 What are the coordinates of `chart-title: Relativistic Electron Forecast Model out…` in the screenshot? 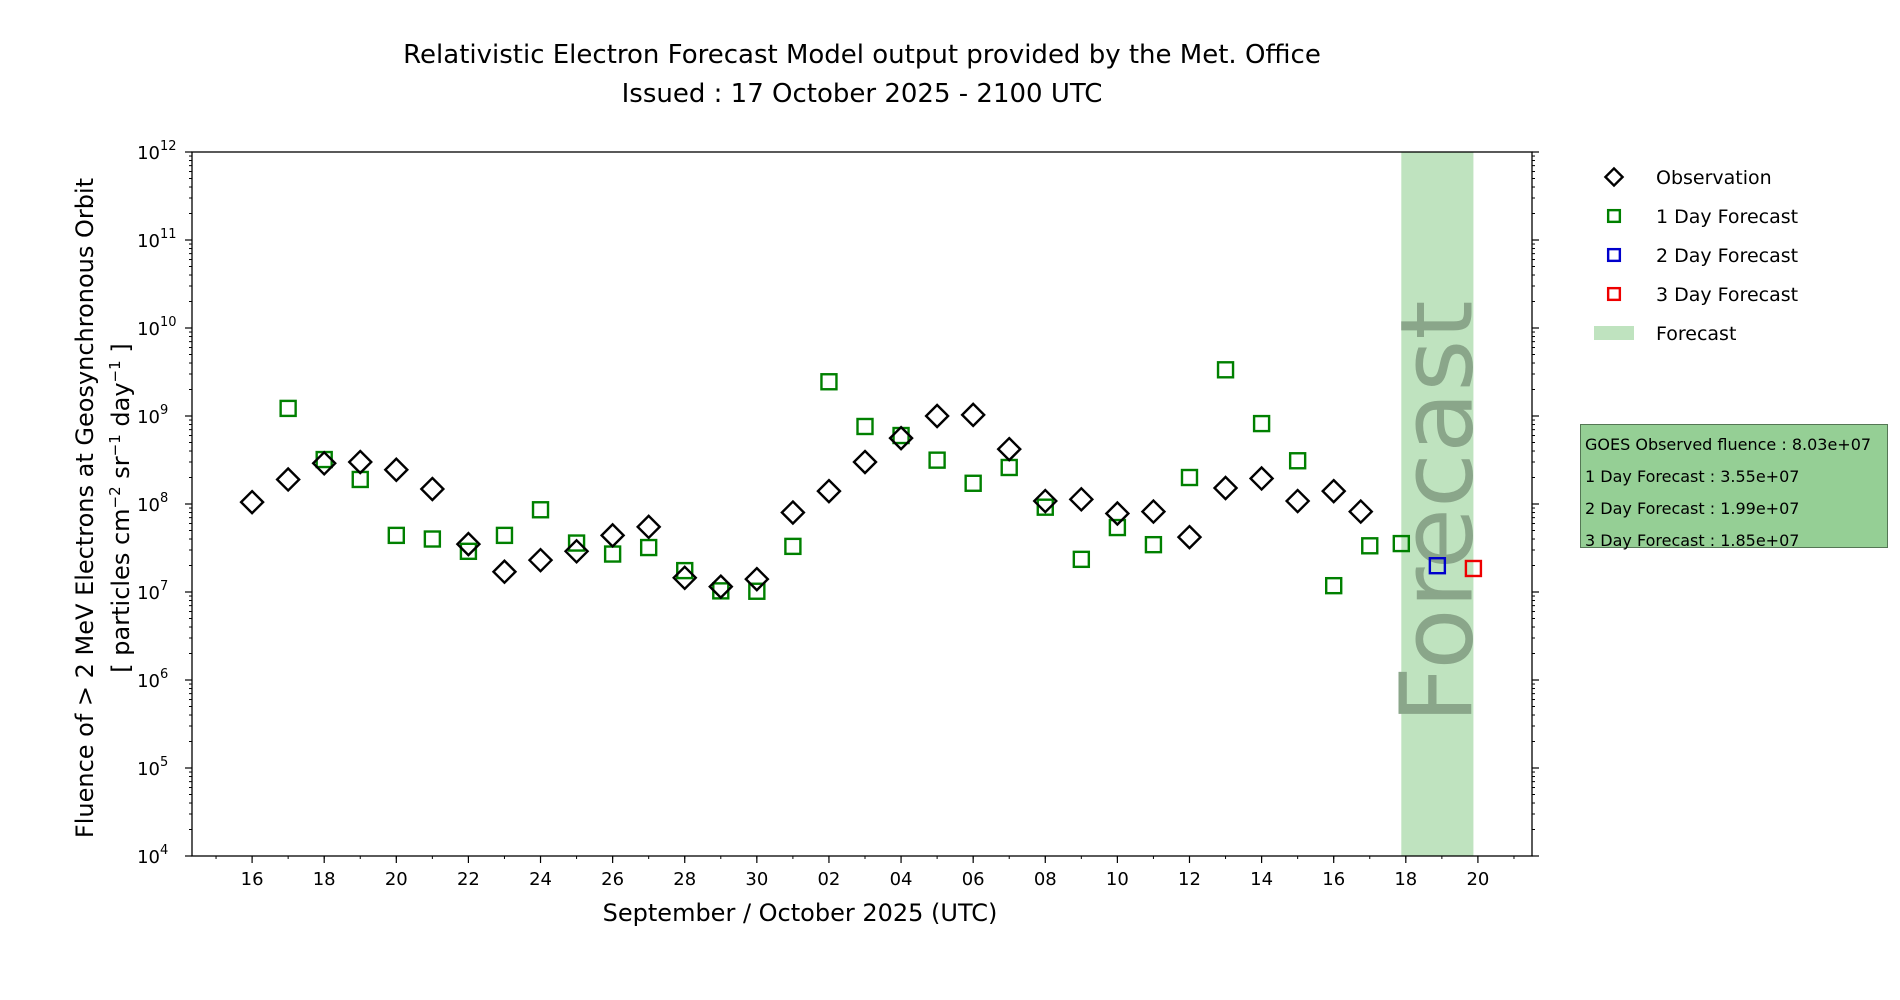 It's located at (862, 55).